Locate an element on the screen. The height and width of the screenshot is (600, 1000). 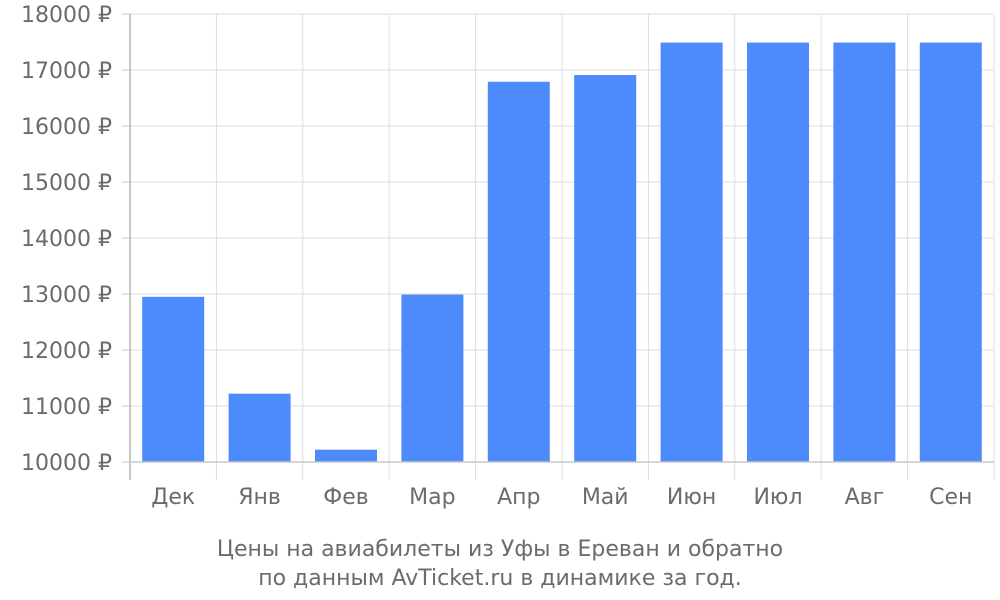
x-tick-label: Янв is located at coordinates (259, 497).